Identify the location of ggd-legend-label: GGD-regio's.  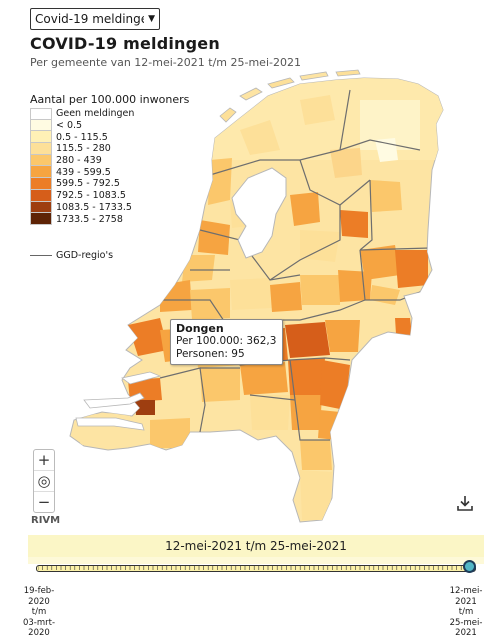
(85, 255).